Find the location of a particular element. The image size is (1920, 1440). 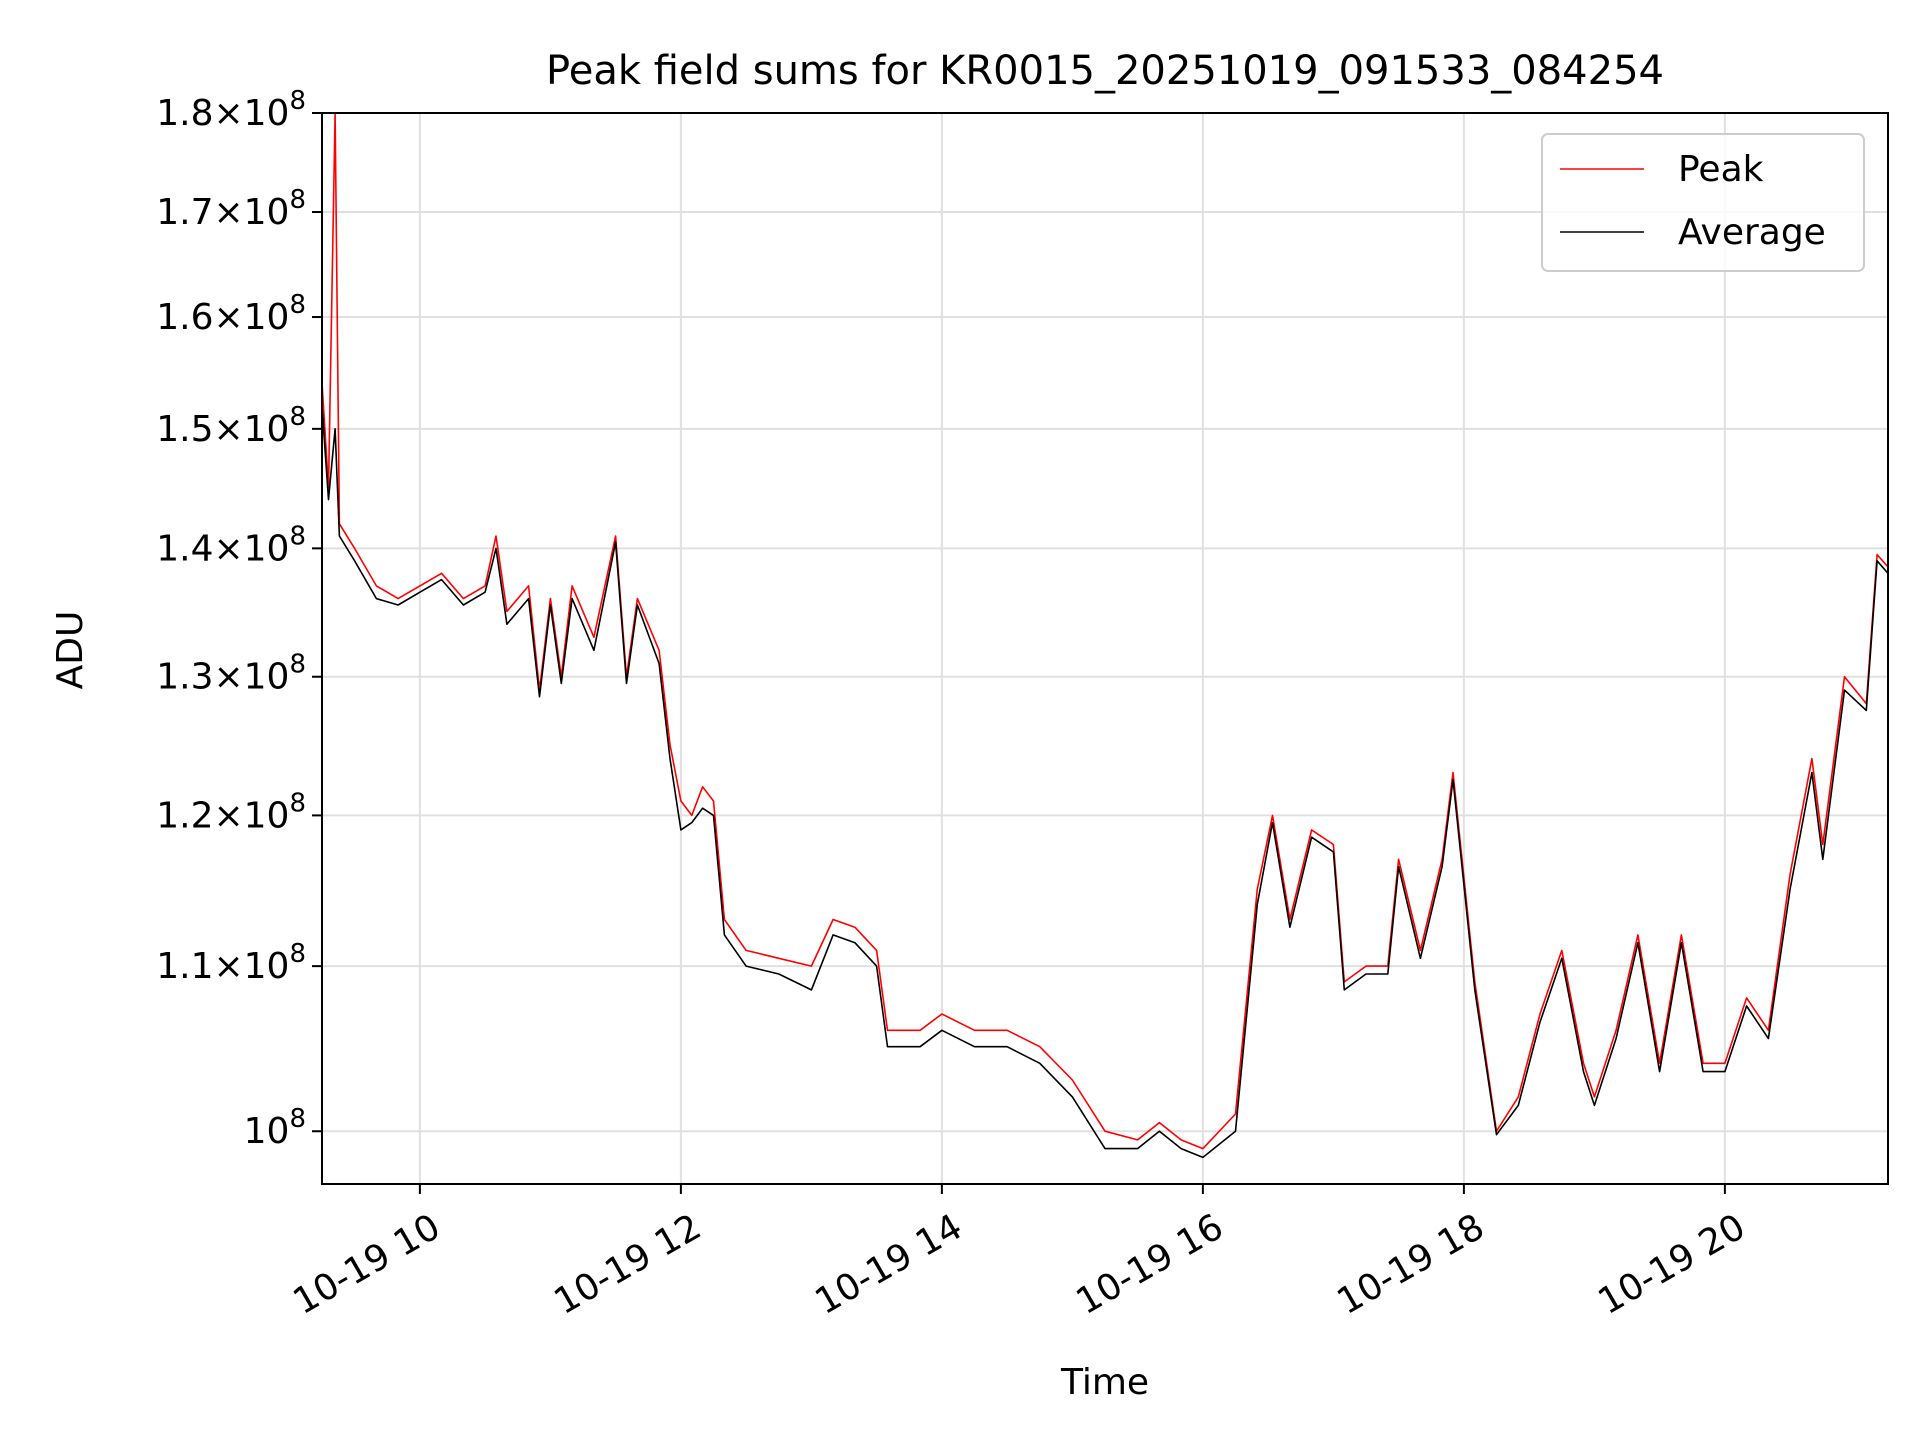

y-tick-label: 1.2×108 is located at coordinates (231, 812).